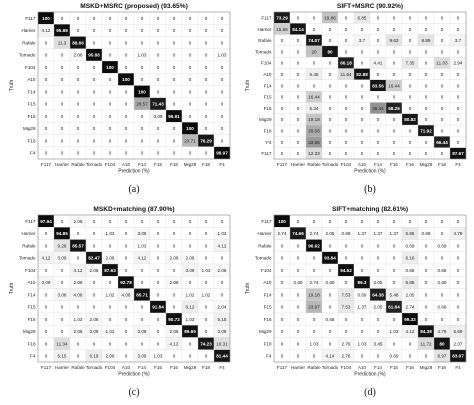  I want to click on cell-value-label: 28.57, so click(142, 104).